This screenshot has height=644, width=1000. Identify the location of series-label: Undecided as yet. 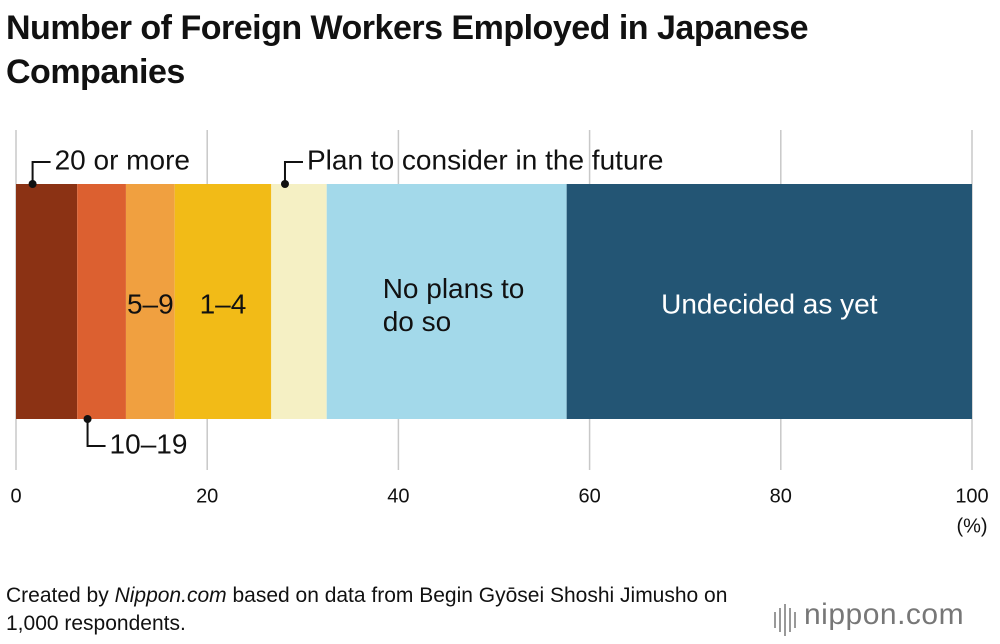
(769, 303).